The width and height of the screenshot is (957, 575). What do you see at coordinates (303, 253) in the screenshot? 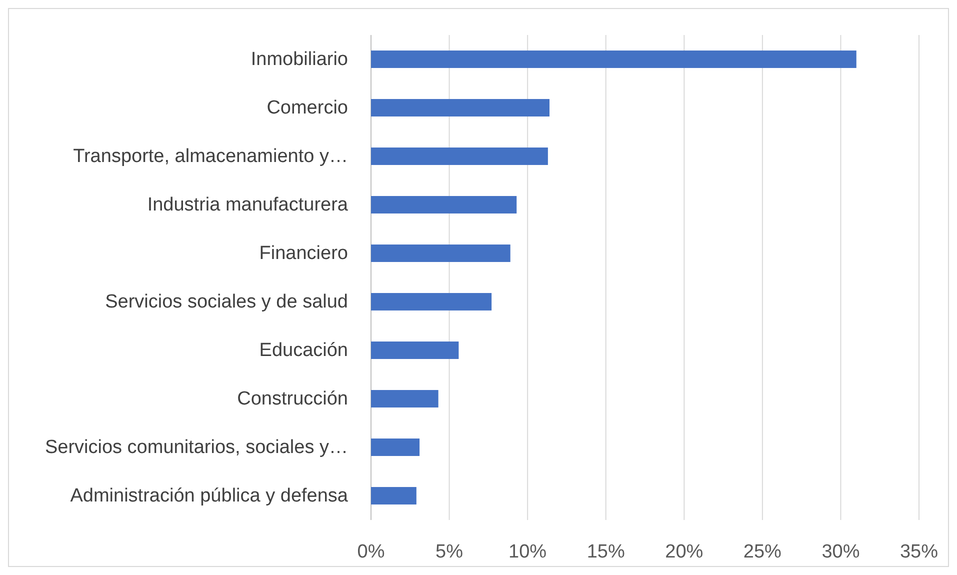
I see `y-tick-label: Financiero` at bounding box center [303, 253].